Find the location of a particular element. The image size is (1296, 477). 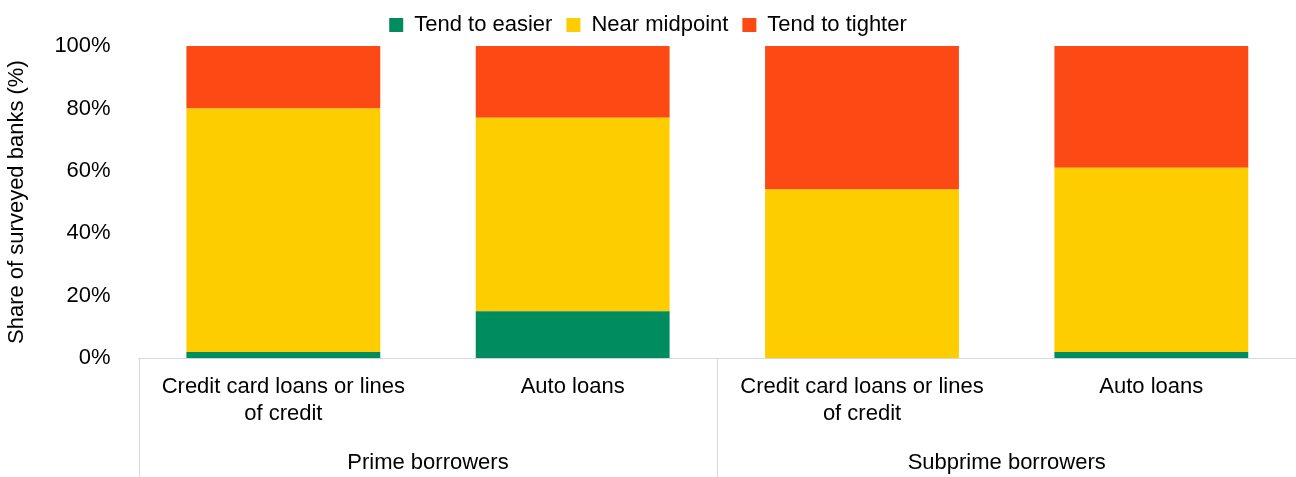

text: Subprime borrowers is located at coordinates (1006, 462).